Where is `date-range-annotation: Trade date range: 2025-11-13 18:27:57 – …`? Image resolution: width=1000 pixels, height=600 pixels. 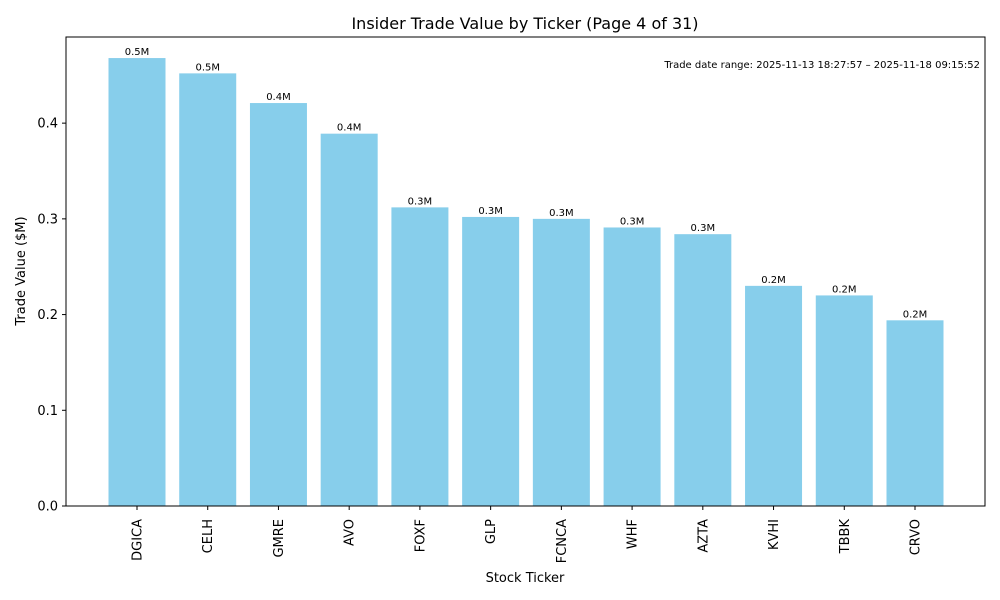 date-range-annotation: Trade date range: 2025-11-13 18:27:57 – … is located at coordinates (821, 65).